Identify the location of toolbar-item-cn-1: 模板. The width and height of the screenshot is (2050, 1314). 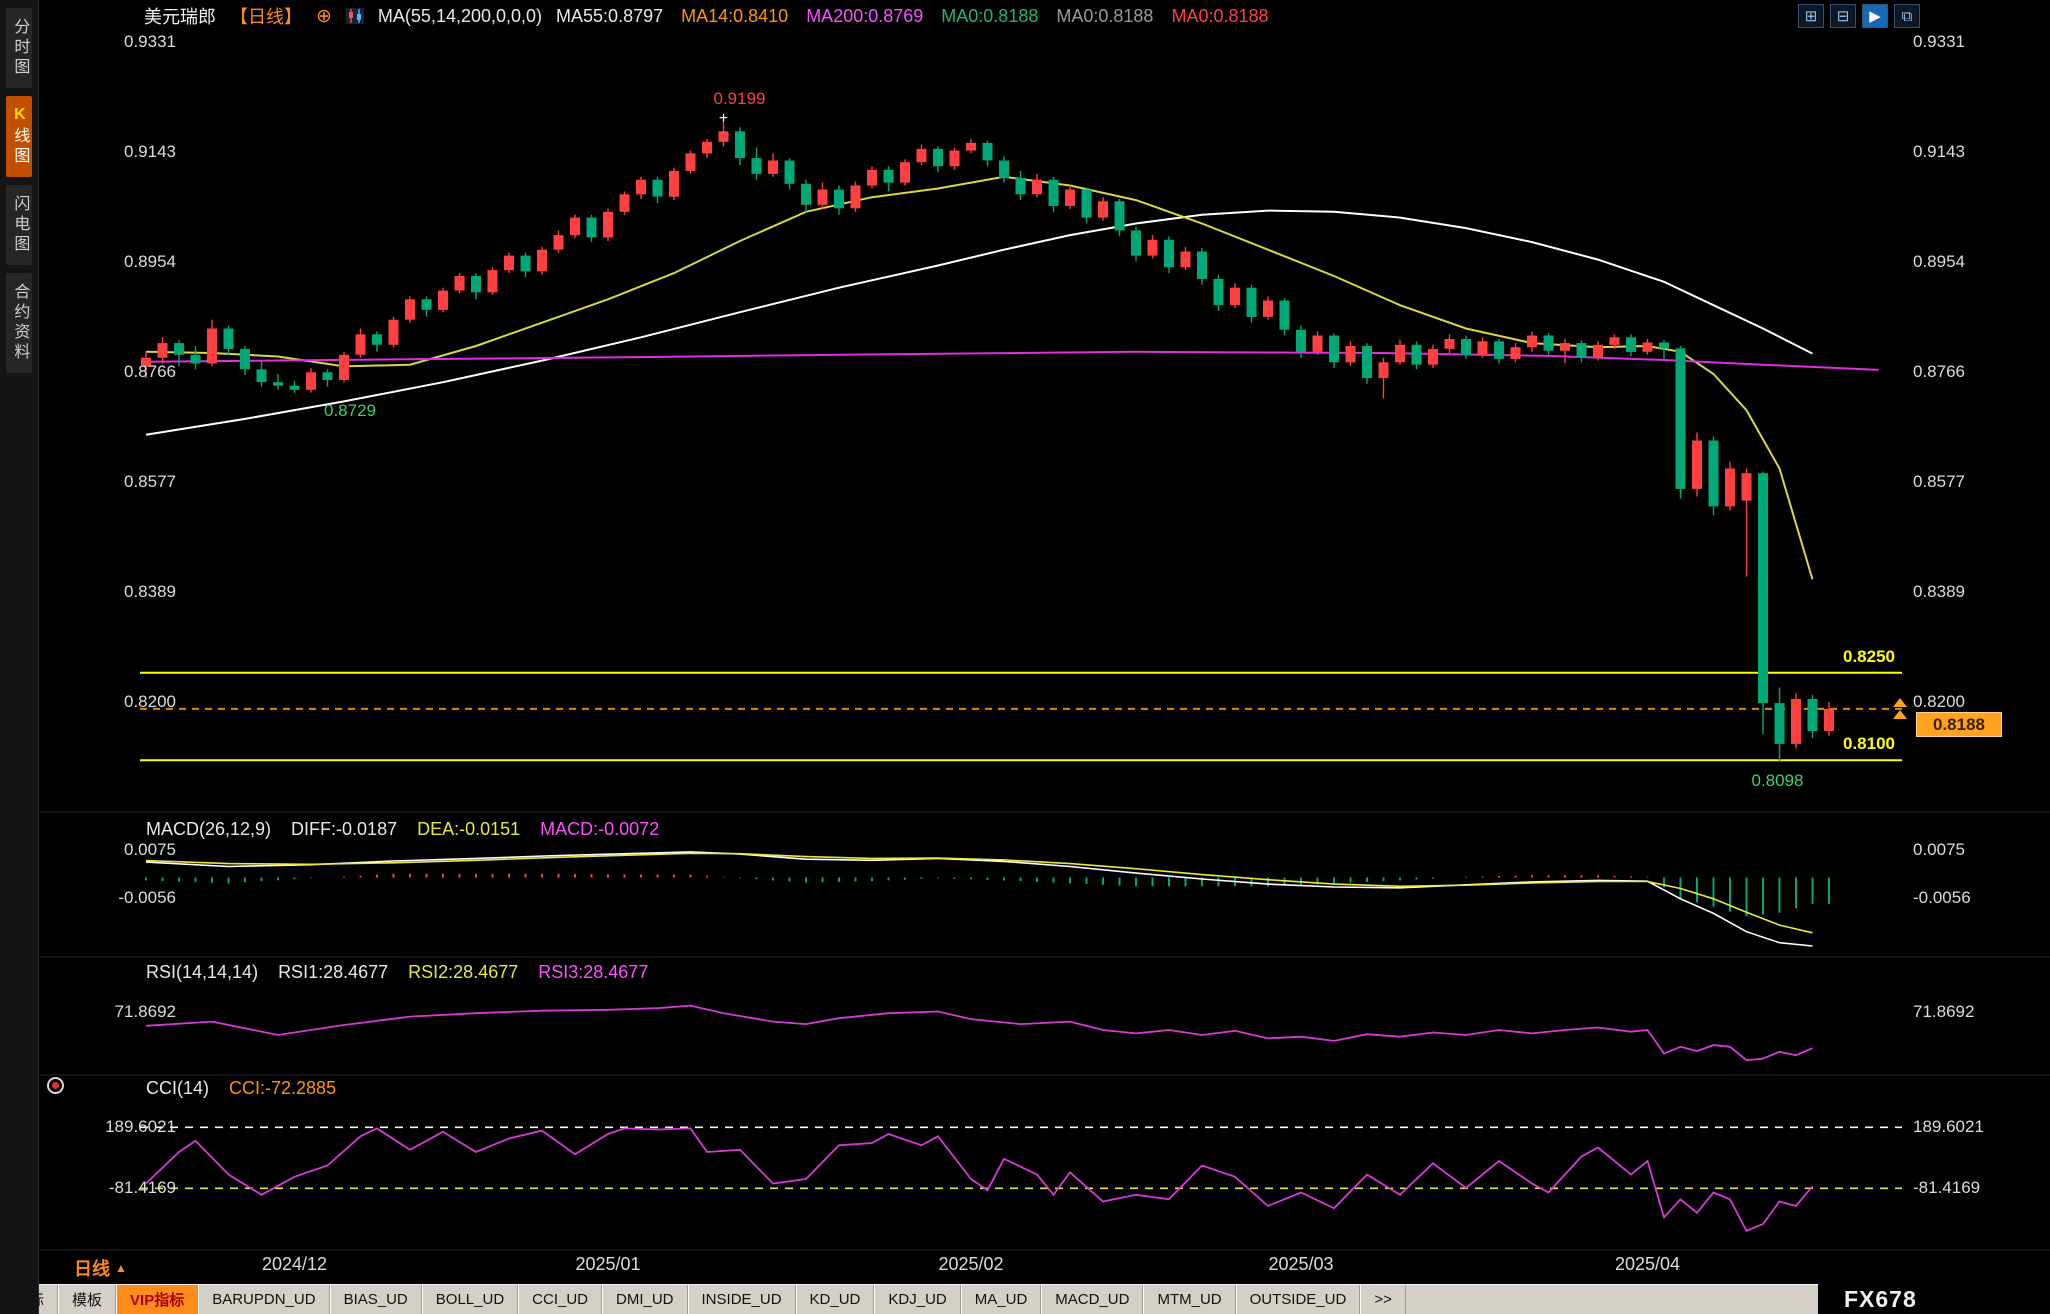
(87, 1299).